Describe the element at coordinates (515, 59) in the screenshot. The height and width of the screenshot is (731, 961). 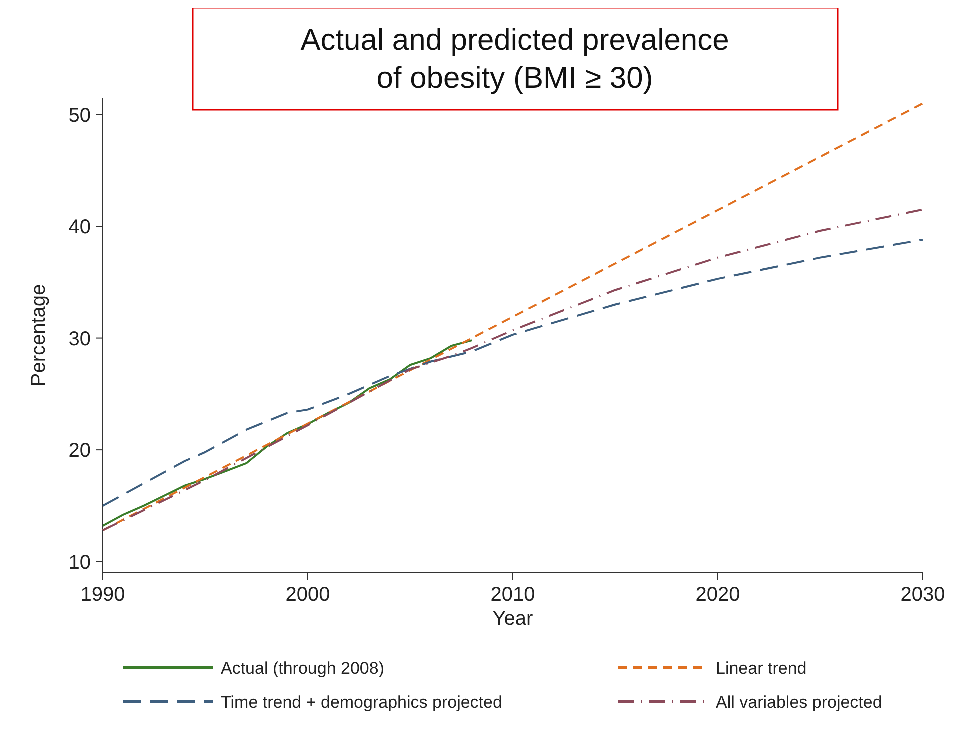
I see `chart-title: Actual and predicted prevalence of obesity (BMI ≥ 30)` at that location.